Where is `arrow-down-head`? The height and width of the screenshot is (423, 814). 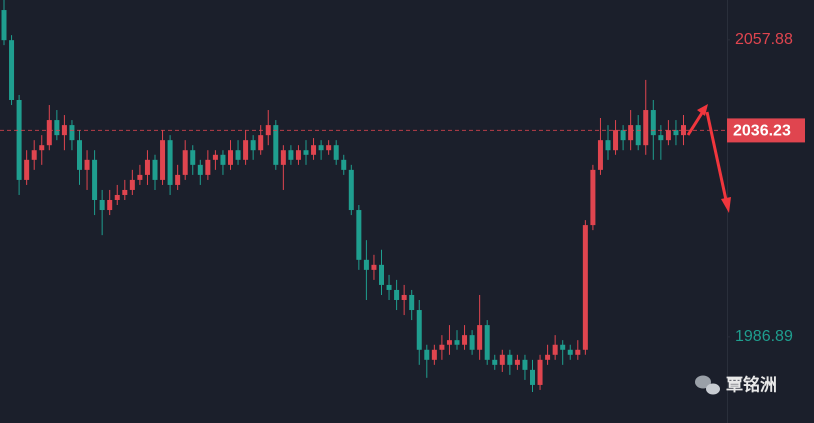
arrow-down-head is located at coordinates (726, 205).